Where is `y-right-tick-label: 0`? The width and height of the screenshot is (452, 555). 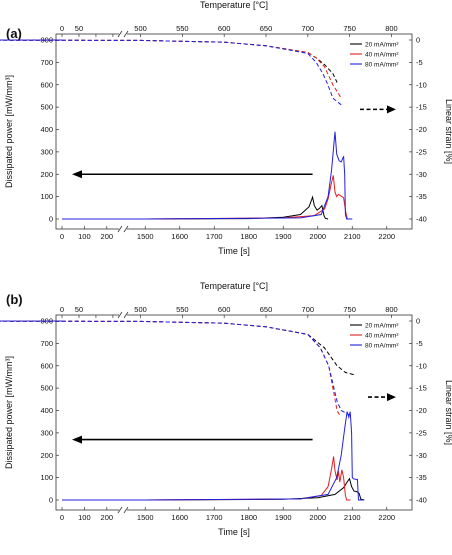
y-right-tick-label: 0 is located at coordinates (418, 321).